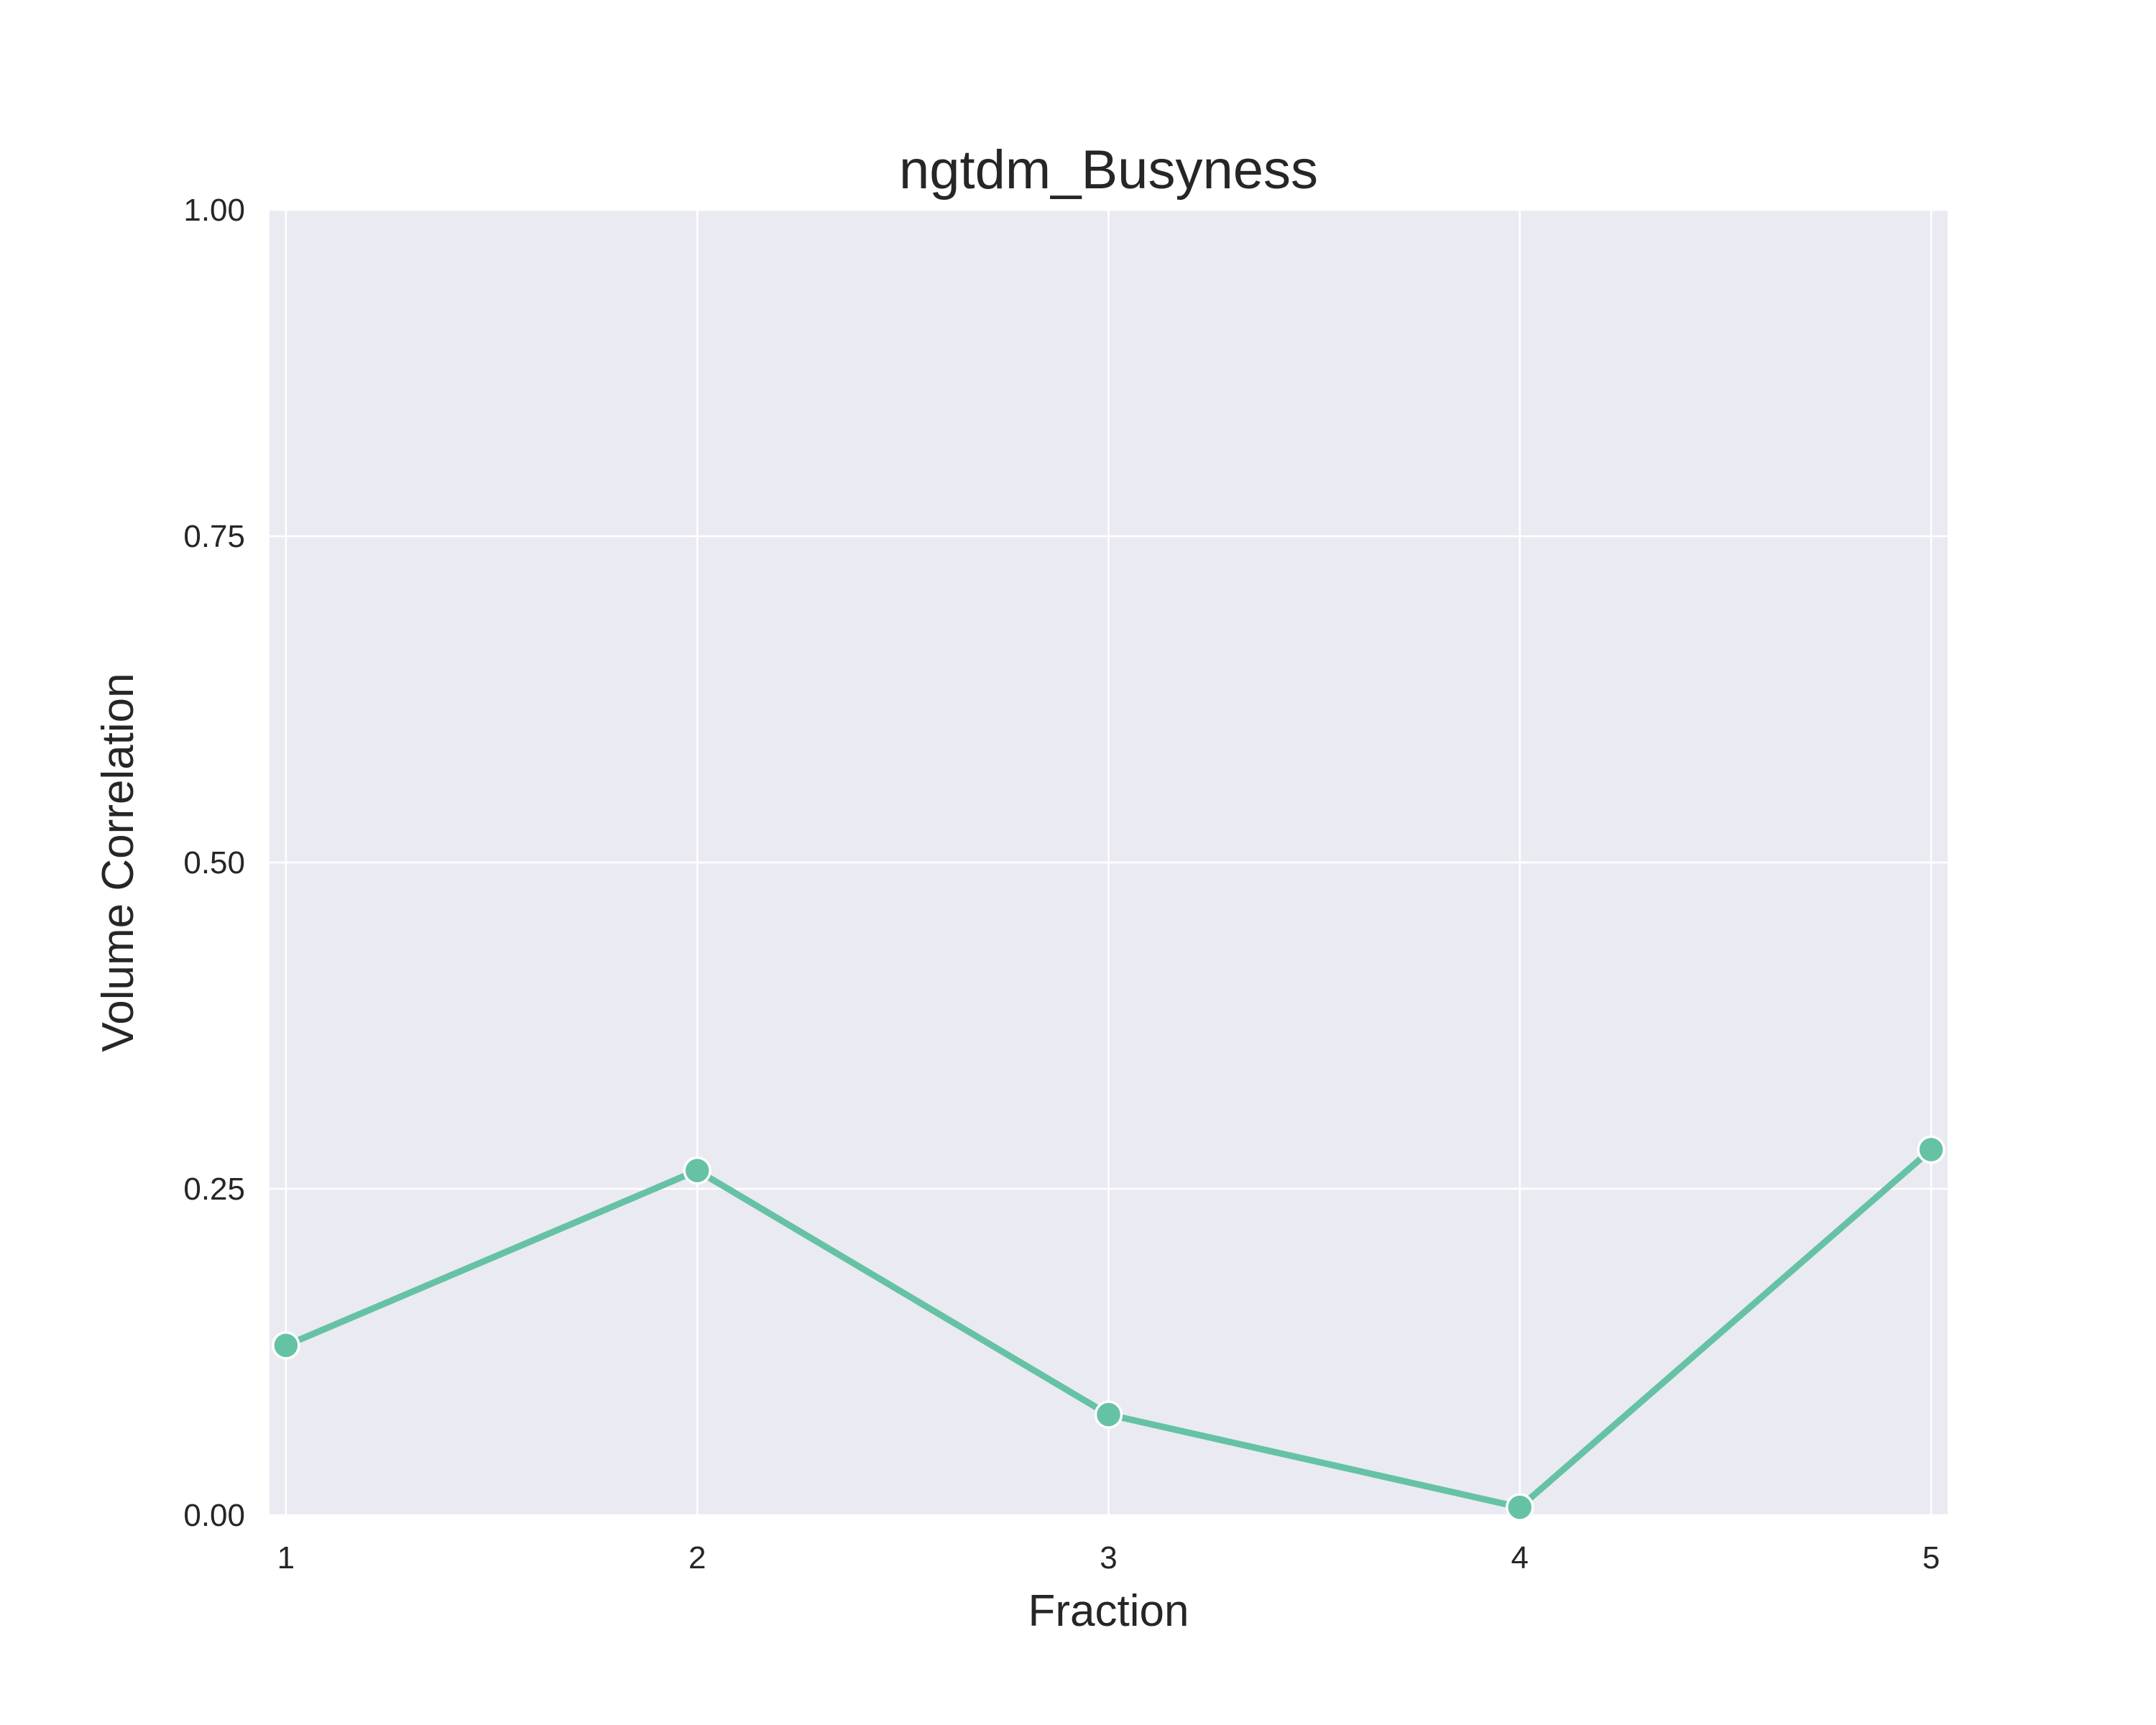  Describe the element at coordinates (1520, 1558) in the screenshot. I see `x-tick-label: 4` at that location.